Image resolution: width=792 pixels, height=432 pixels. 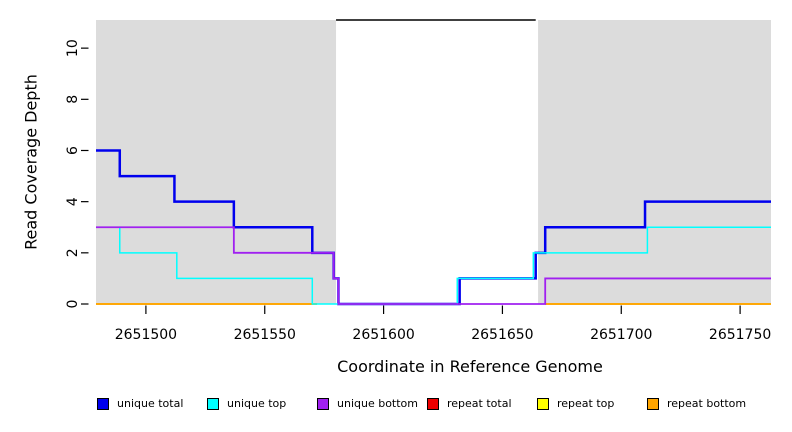 What do you see at coordinates (73, 150) in the screenshot?
I see `y-axis-tick-label: 6` at bounding box center [73, 150].